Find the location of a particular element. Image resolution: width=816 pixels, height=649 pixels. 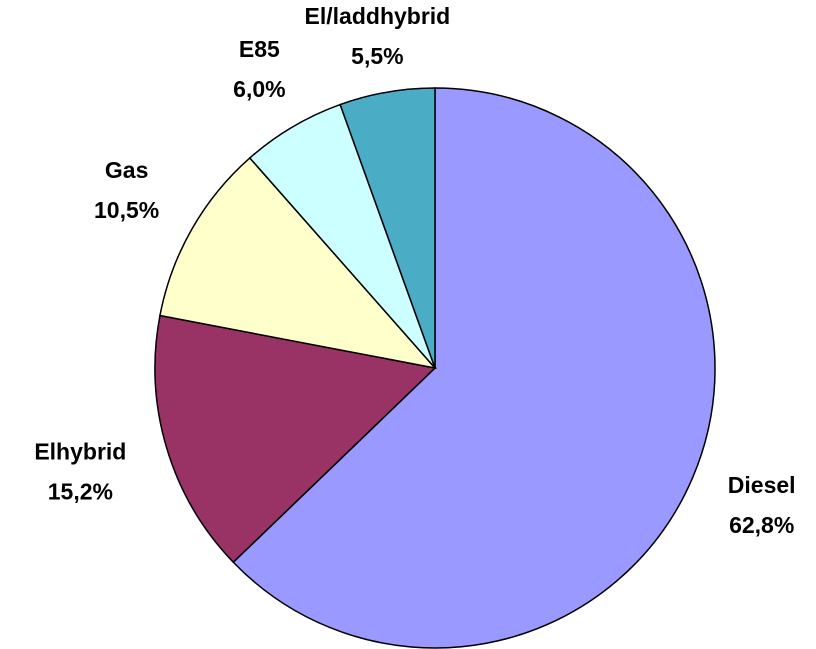

slice-label: El/laddhybrid is located at coordinates (378, 16).